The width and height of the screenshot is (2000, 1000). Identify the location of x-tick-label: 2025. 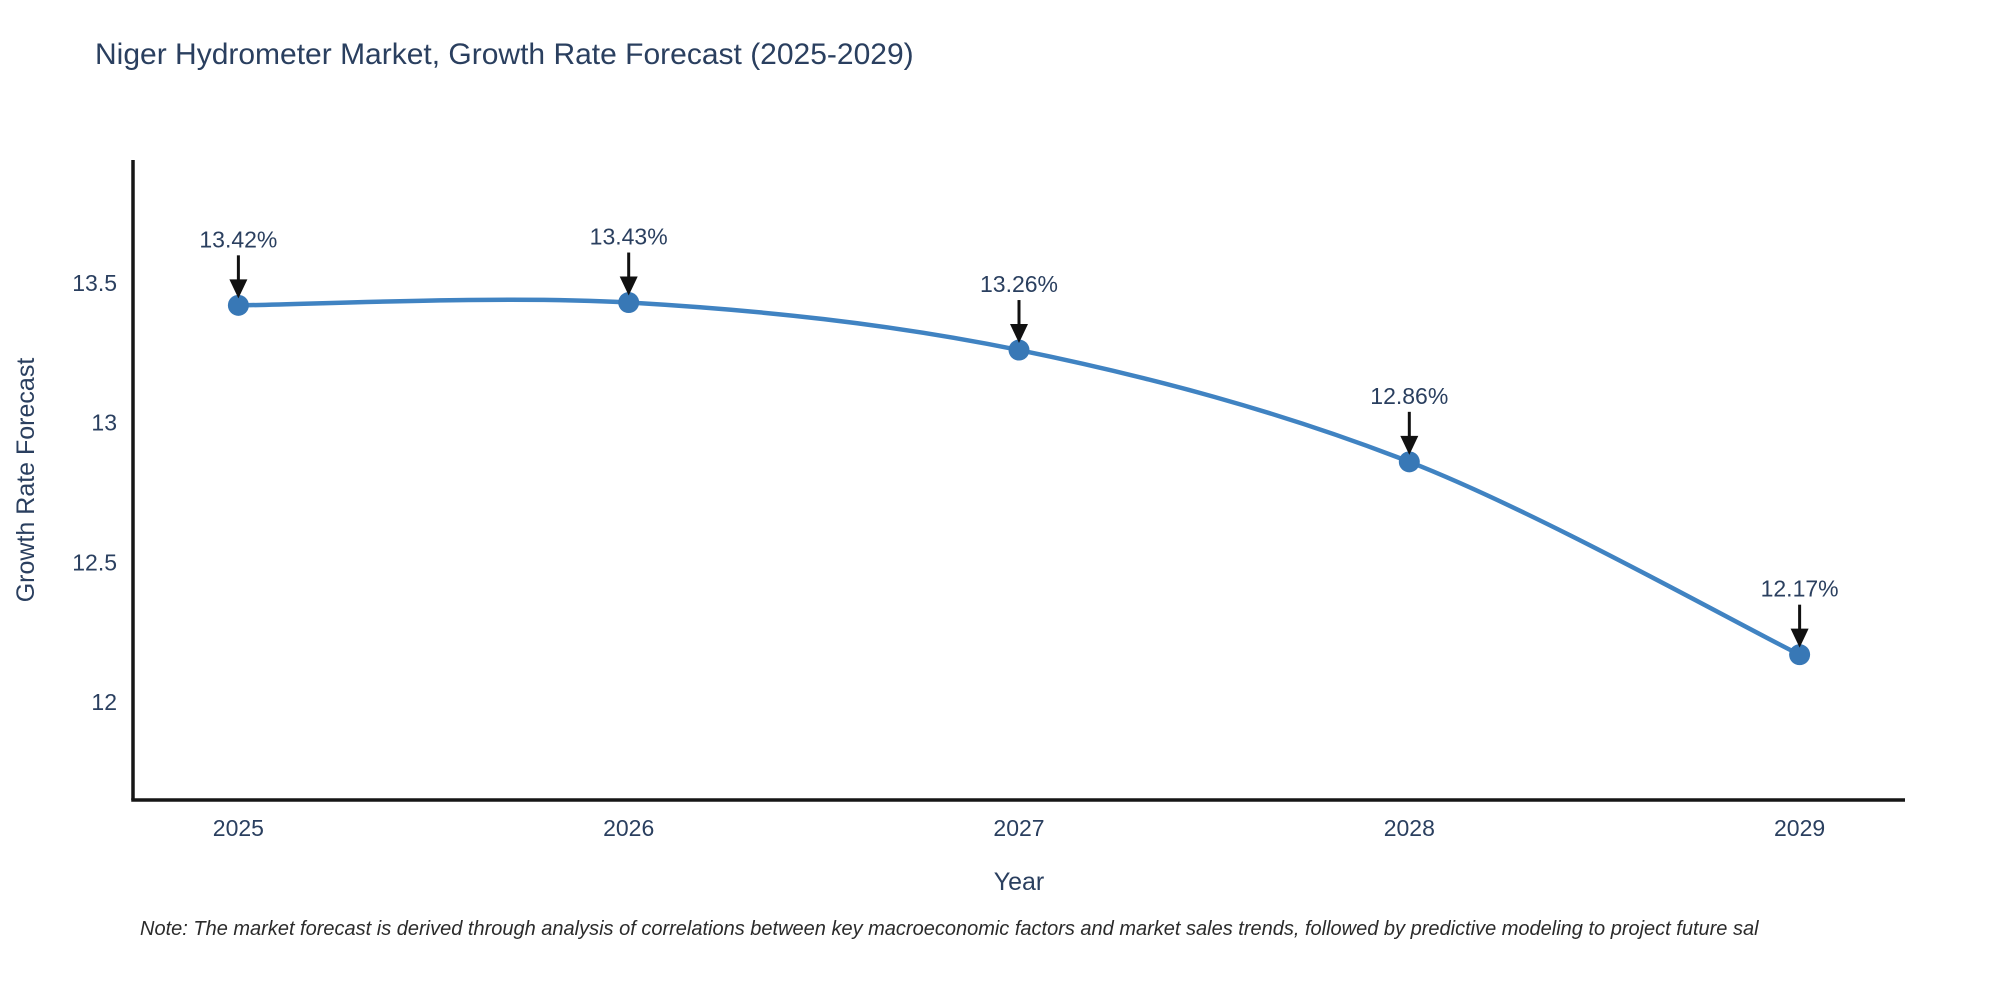
(238, 828).